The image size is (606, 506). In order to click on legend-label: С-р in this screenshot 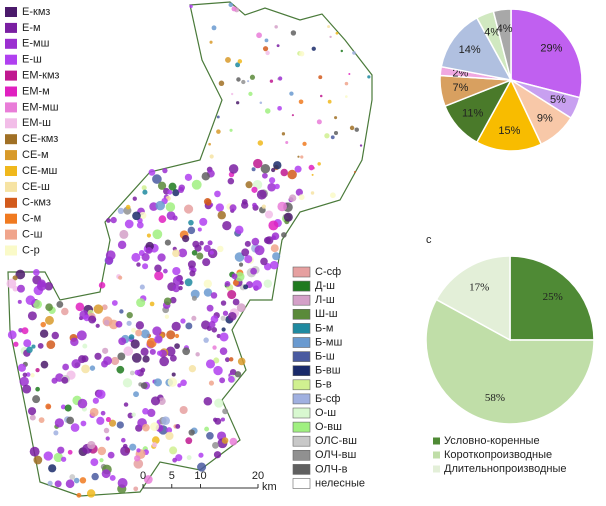, I will do `click(31, 250)`.